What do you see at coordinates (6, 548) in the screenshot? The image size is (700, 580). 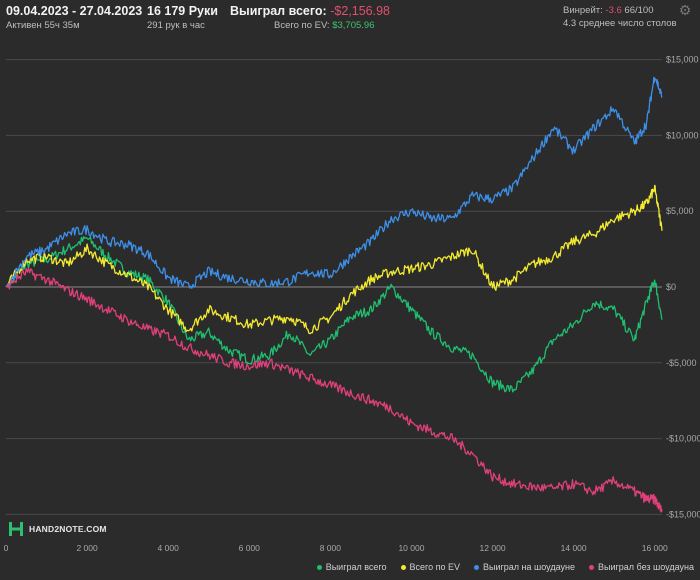 I see `x-tick-label: 0` at bounding box center [6, 548].